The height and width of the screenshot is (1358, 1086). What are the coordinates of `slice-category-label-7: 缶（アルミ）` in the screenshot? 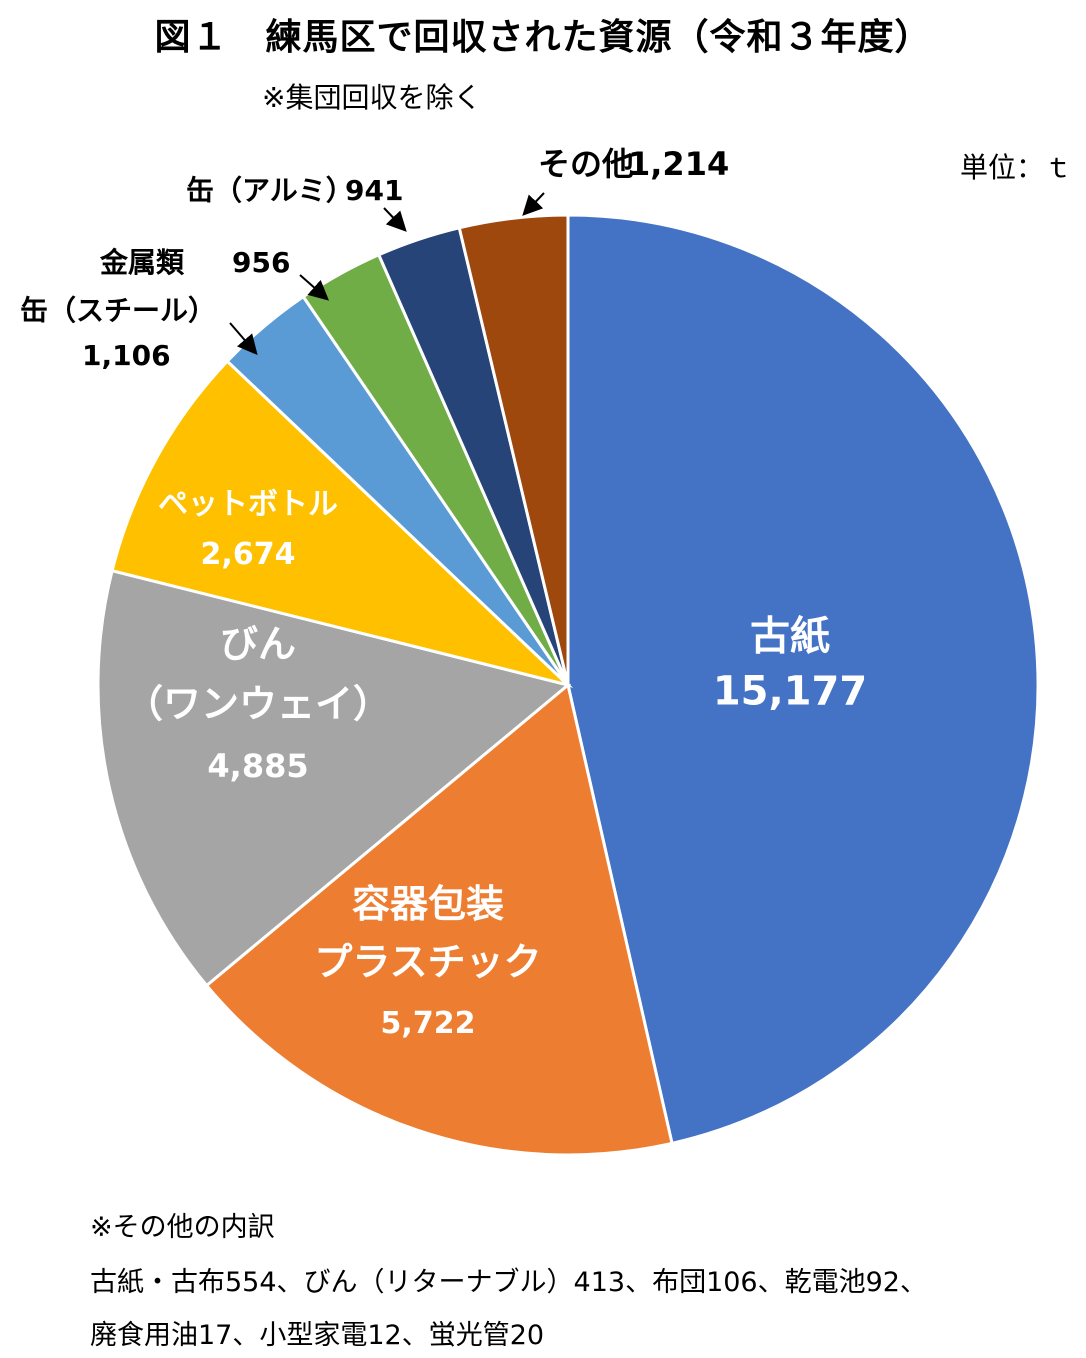 It's located at (270, 190).